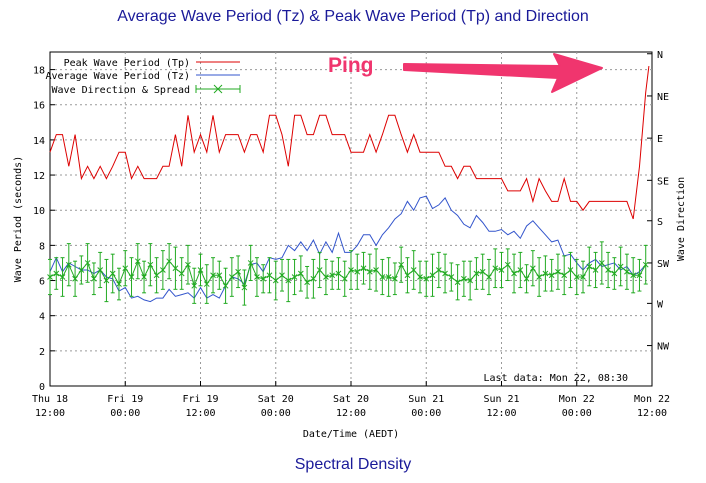  What do you see at coordinates (42, 282) in the screenshot?
I see `y-tick-label: 6` at bounding box center [42, 282].